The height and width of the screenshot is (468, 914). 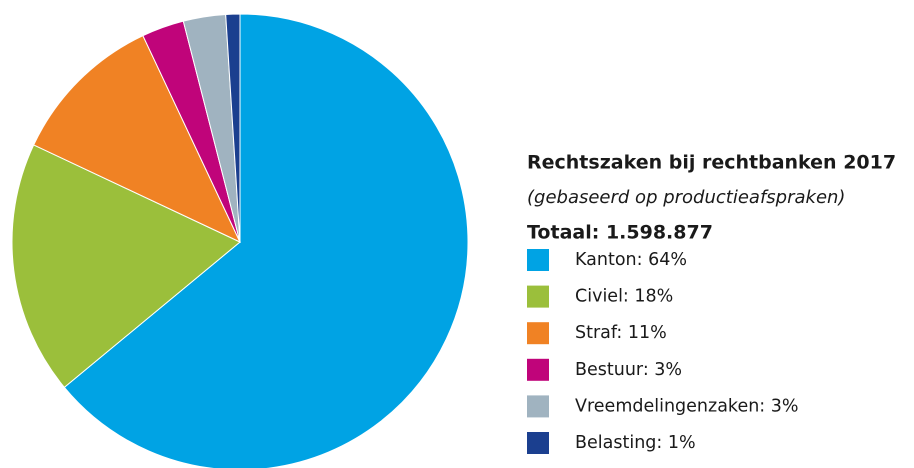 What do you see at coordinates (631, 260) in the screenshot?
I see `legend-label: Kanton: 64%` at bounding box center [631, 260].